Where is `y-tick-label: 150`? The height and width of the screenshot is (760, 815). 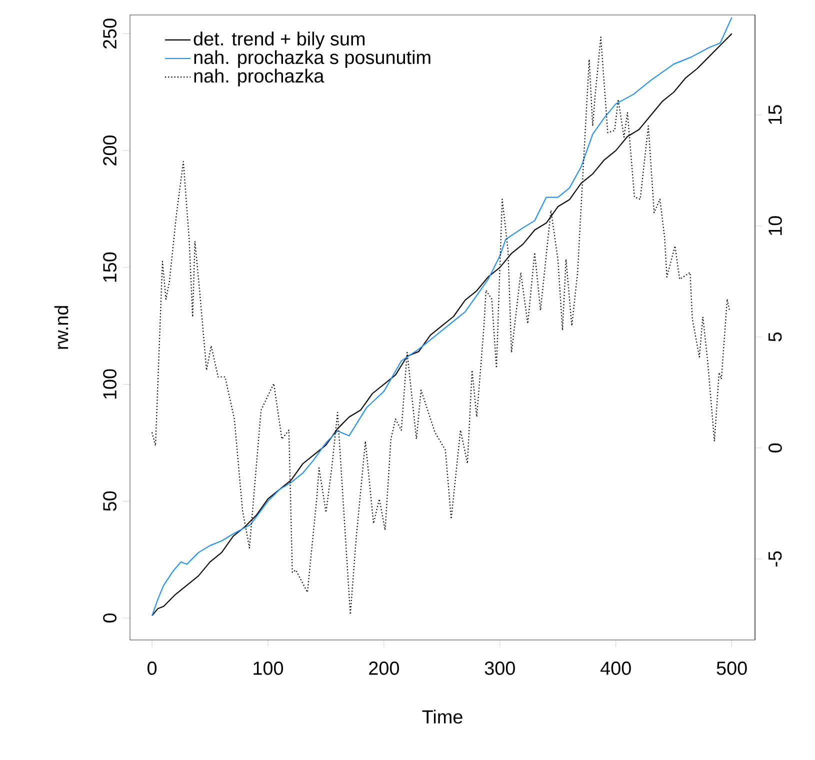
y-tick-label: 150 is located at coordinates (109, 267).